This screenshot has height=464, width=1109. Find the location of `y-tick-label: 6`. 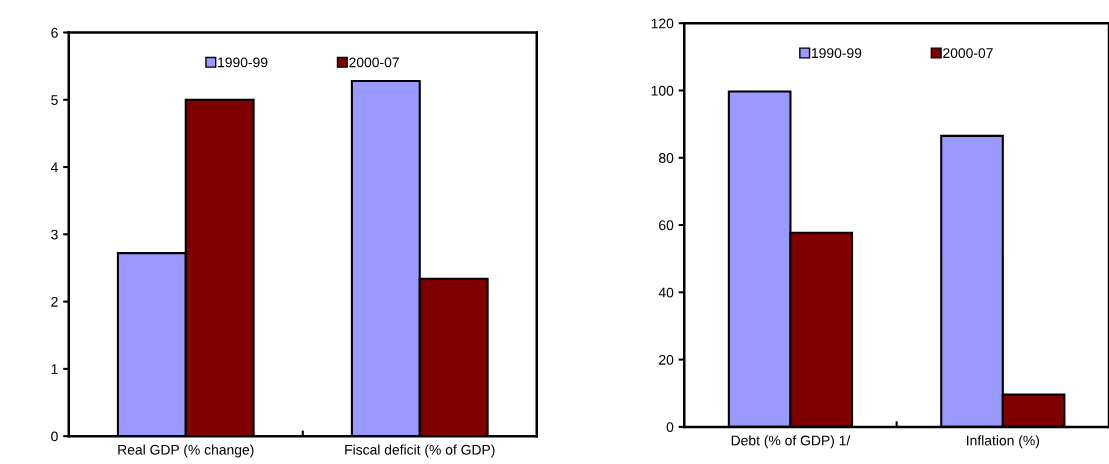

y-tick-label: 6 is located at coordinates (54, 32).